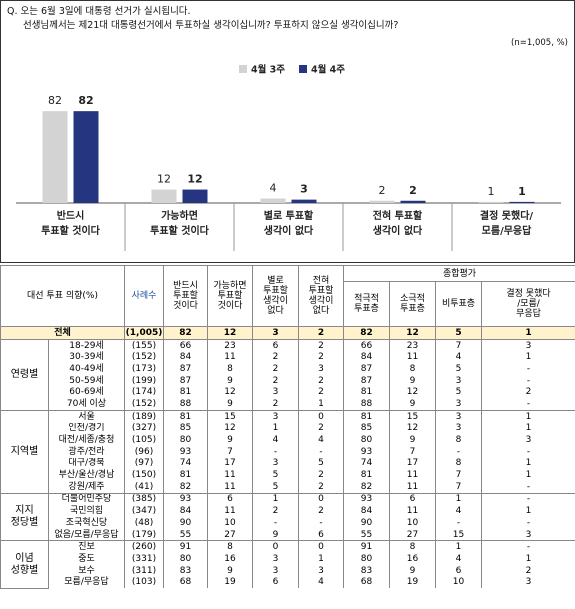 This screenshot has width=575, height=609. What do you see at coordinates (367, 369) in the screenshot?
I see `cell: 87` at bounding box center [367, 369].